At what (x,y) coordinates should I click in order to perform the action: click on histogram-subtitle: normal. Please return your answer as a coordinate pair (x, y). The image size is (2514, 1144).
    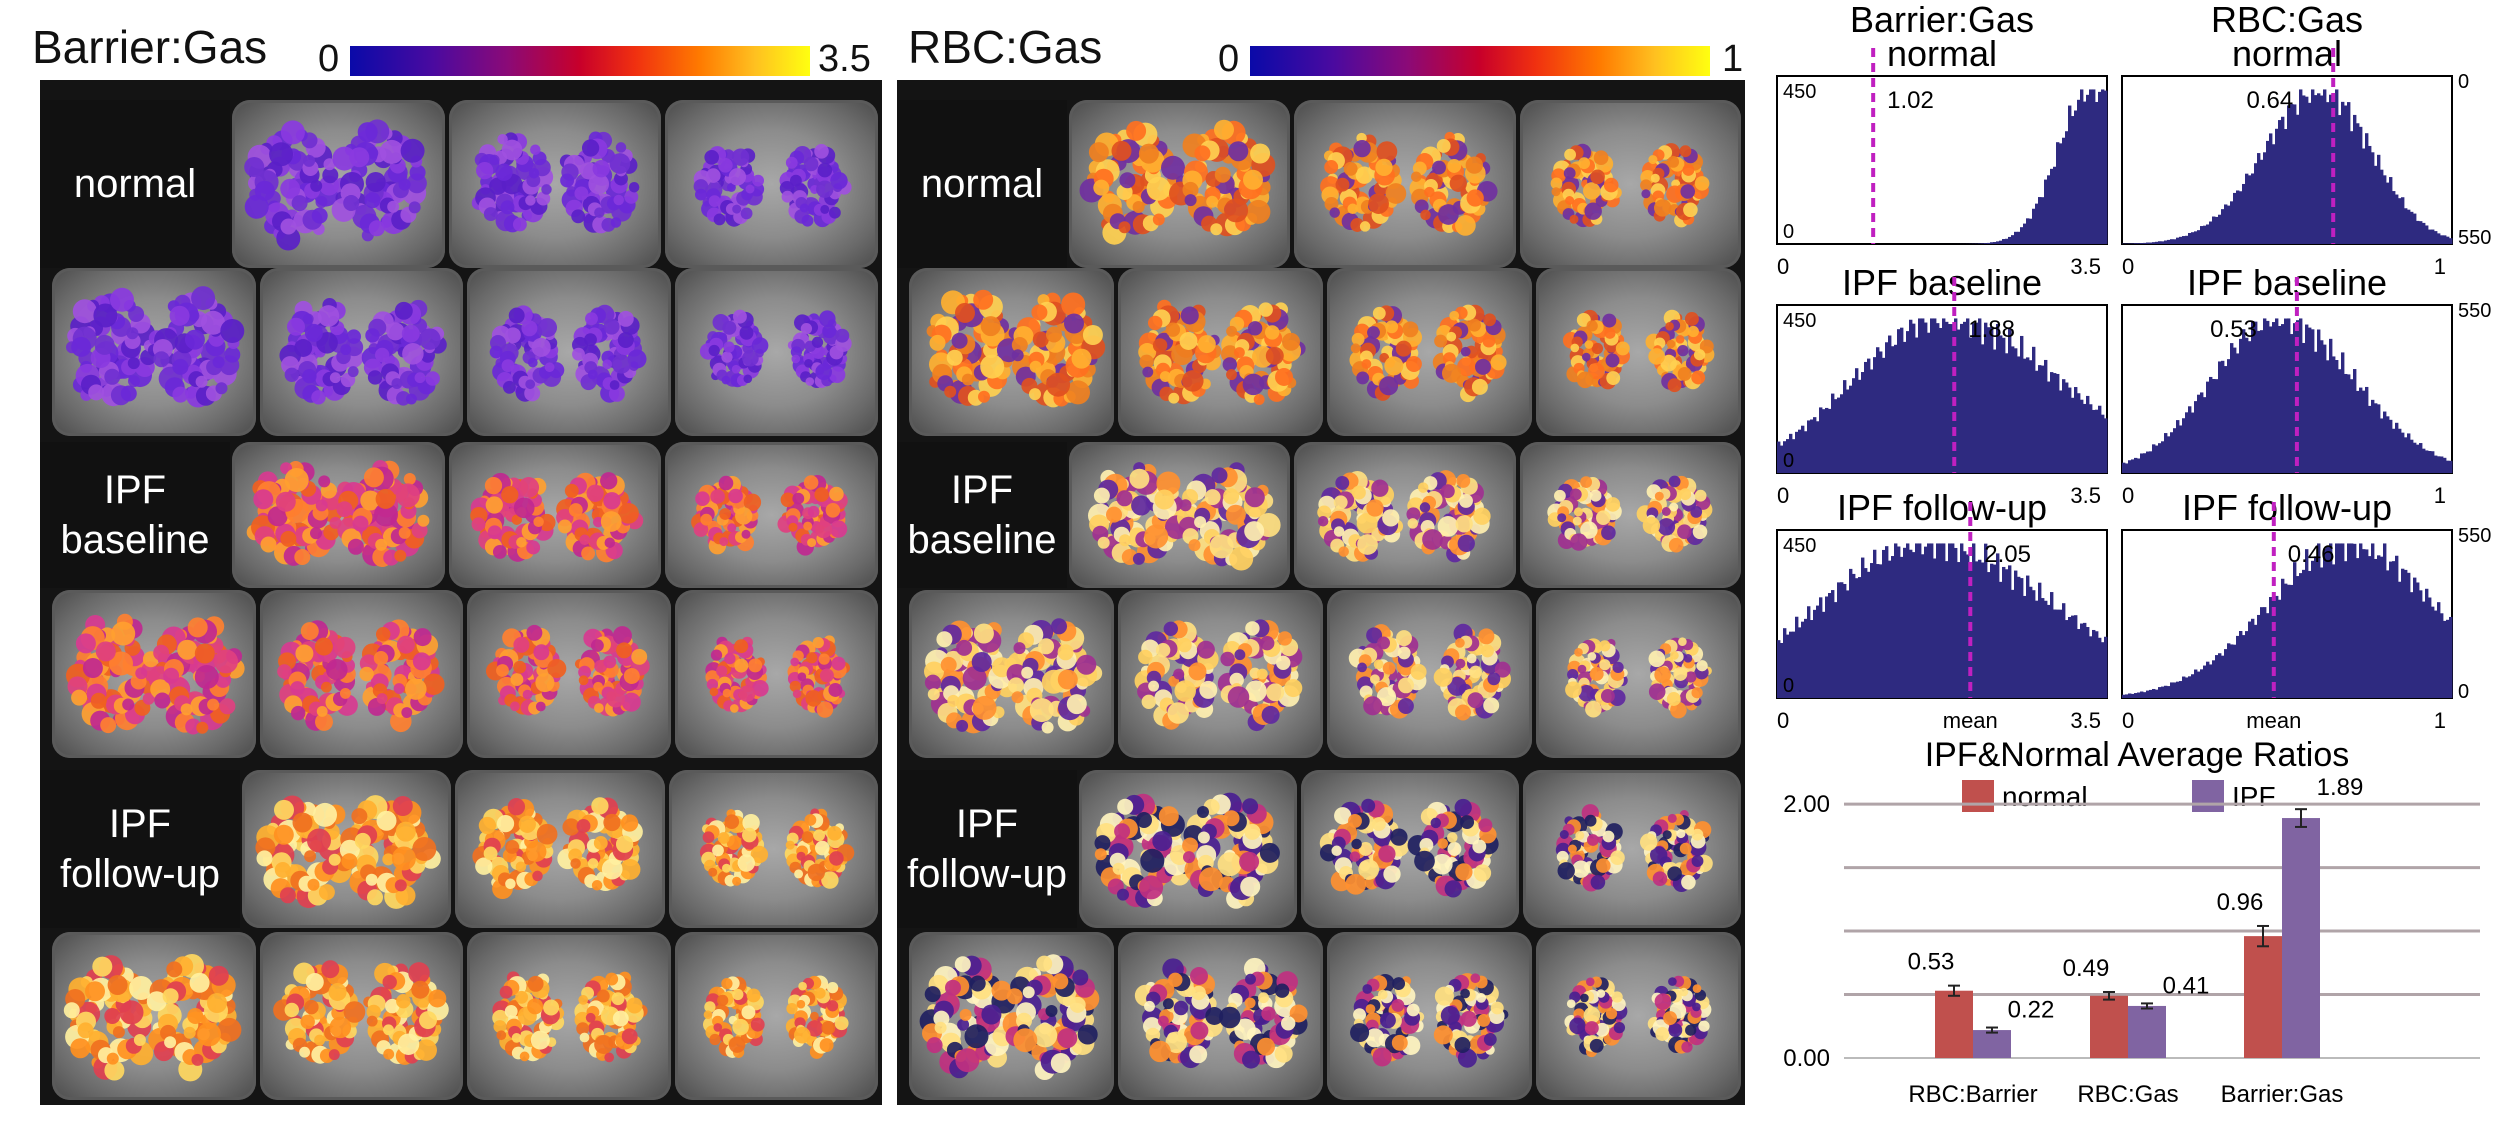
    Looking at the image, I should click on (1942, 53).